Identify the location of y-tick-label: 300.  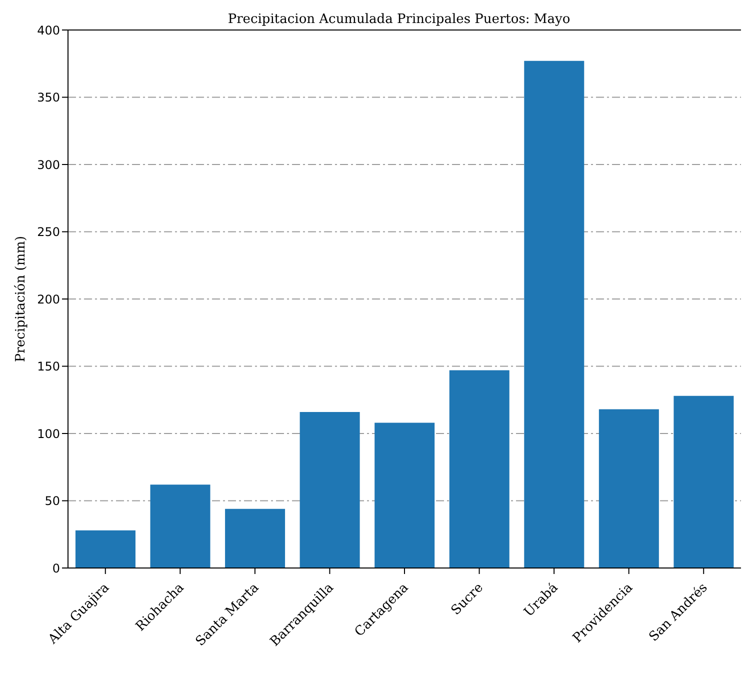
(48, 165).